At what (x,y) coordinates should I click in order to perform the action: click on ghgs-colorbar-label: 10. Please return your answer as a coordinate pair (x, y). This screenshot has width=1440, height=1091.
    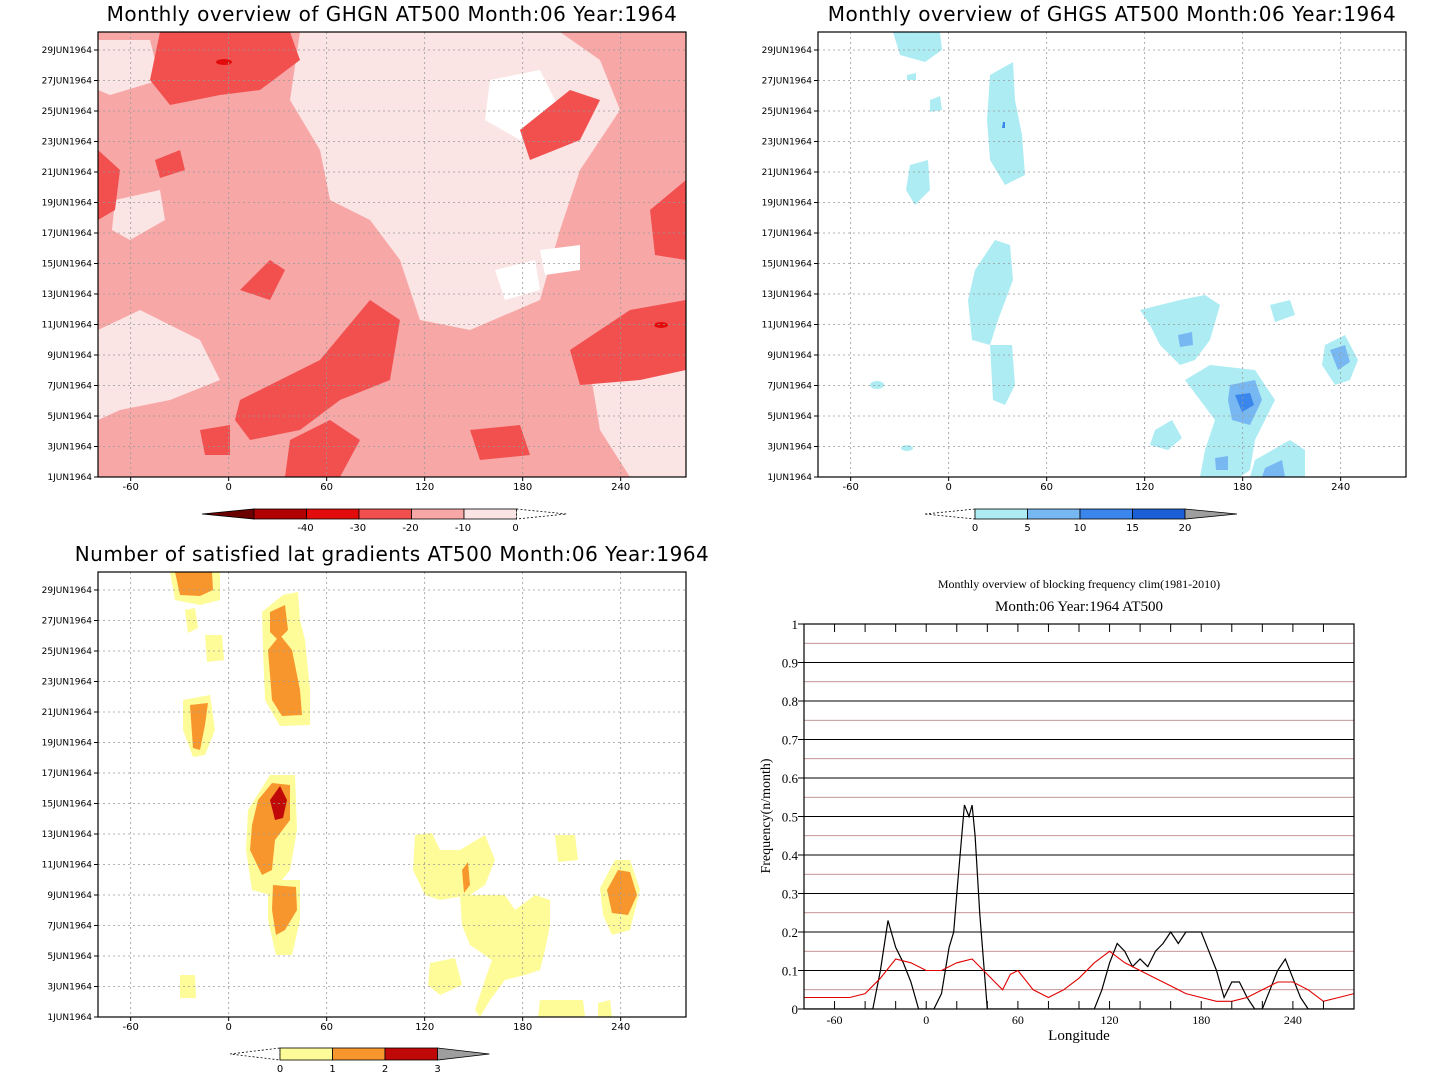
    Looking at the image, I should click on (1080, 528).